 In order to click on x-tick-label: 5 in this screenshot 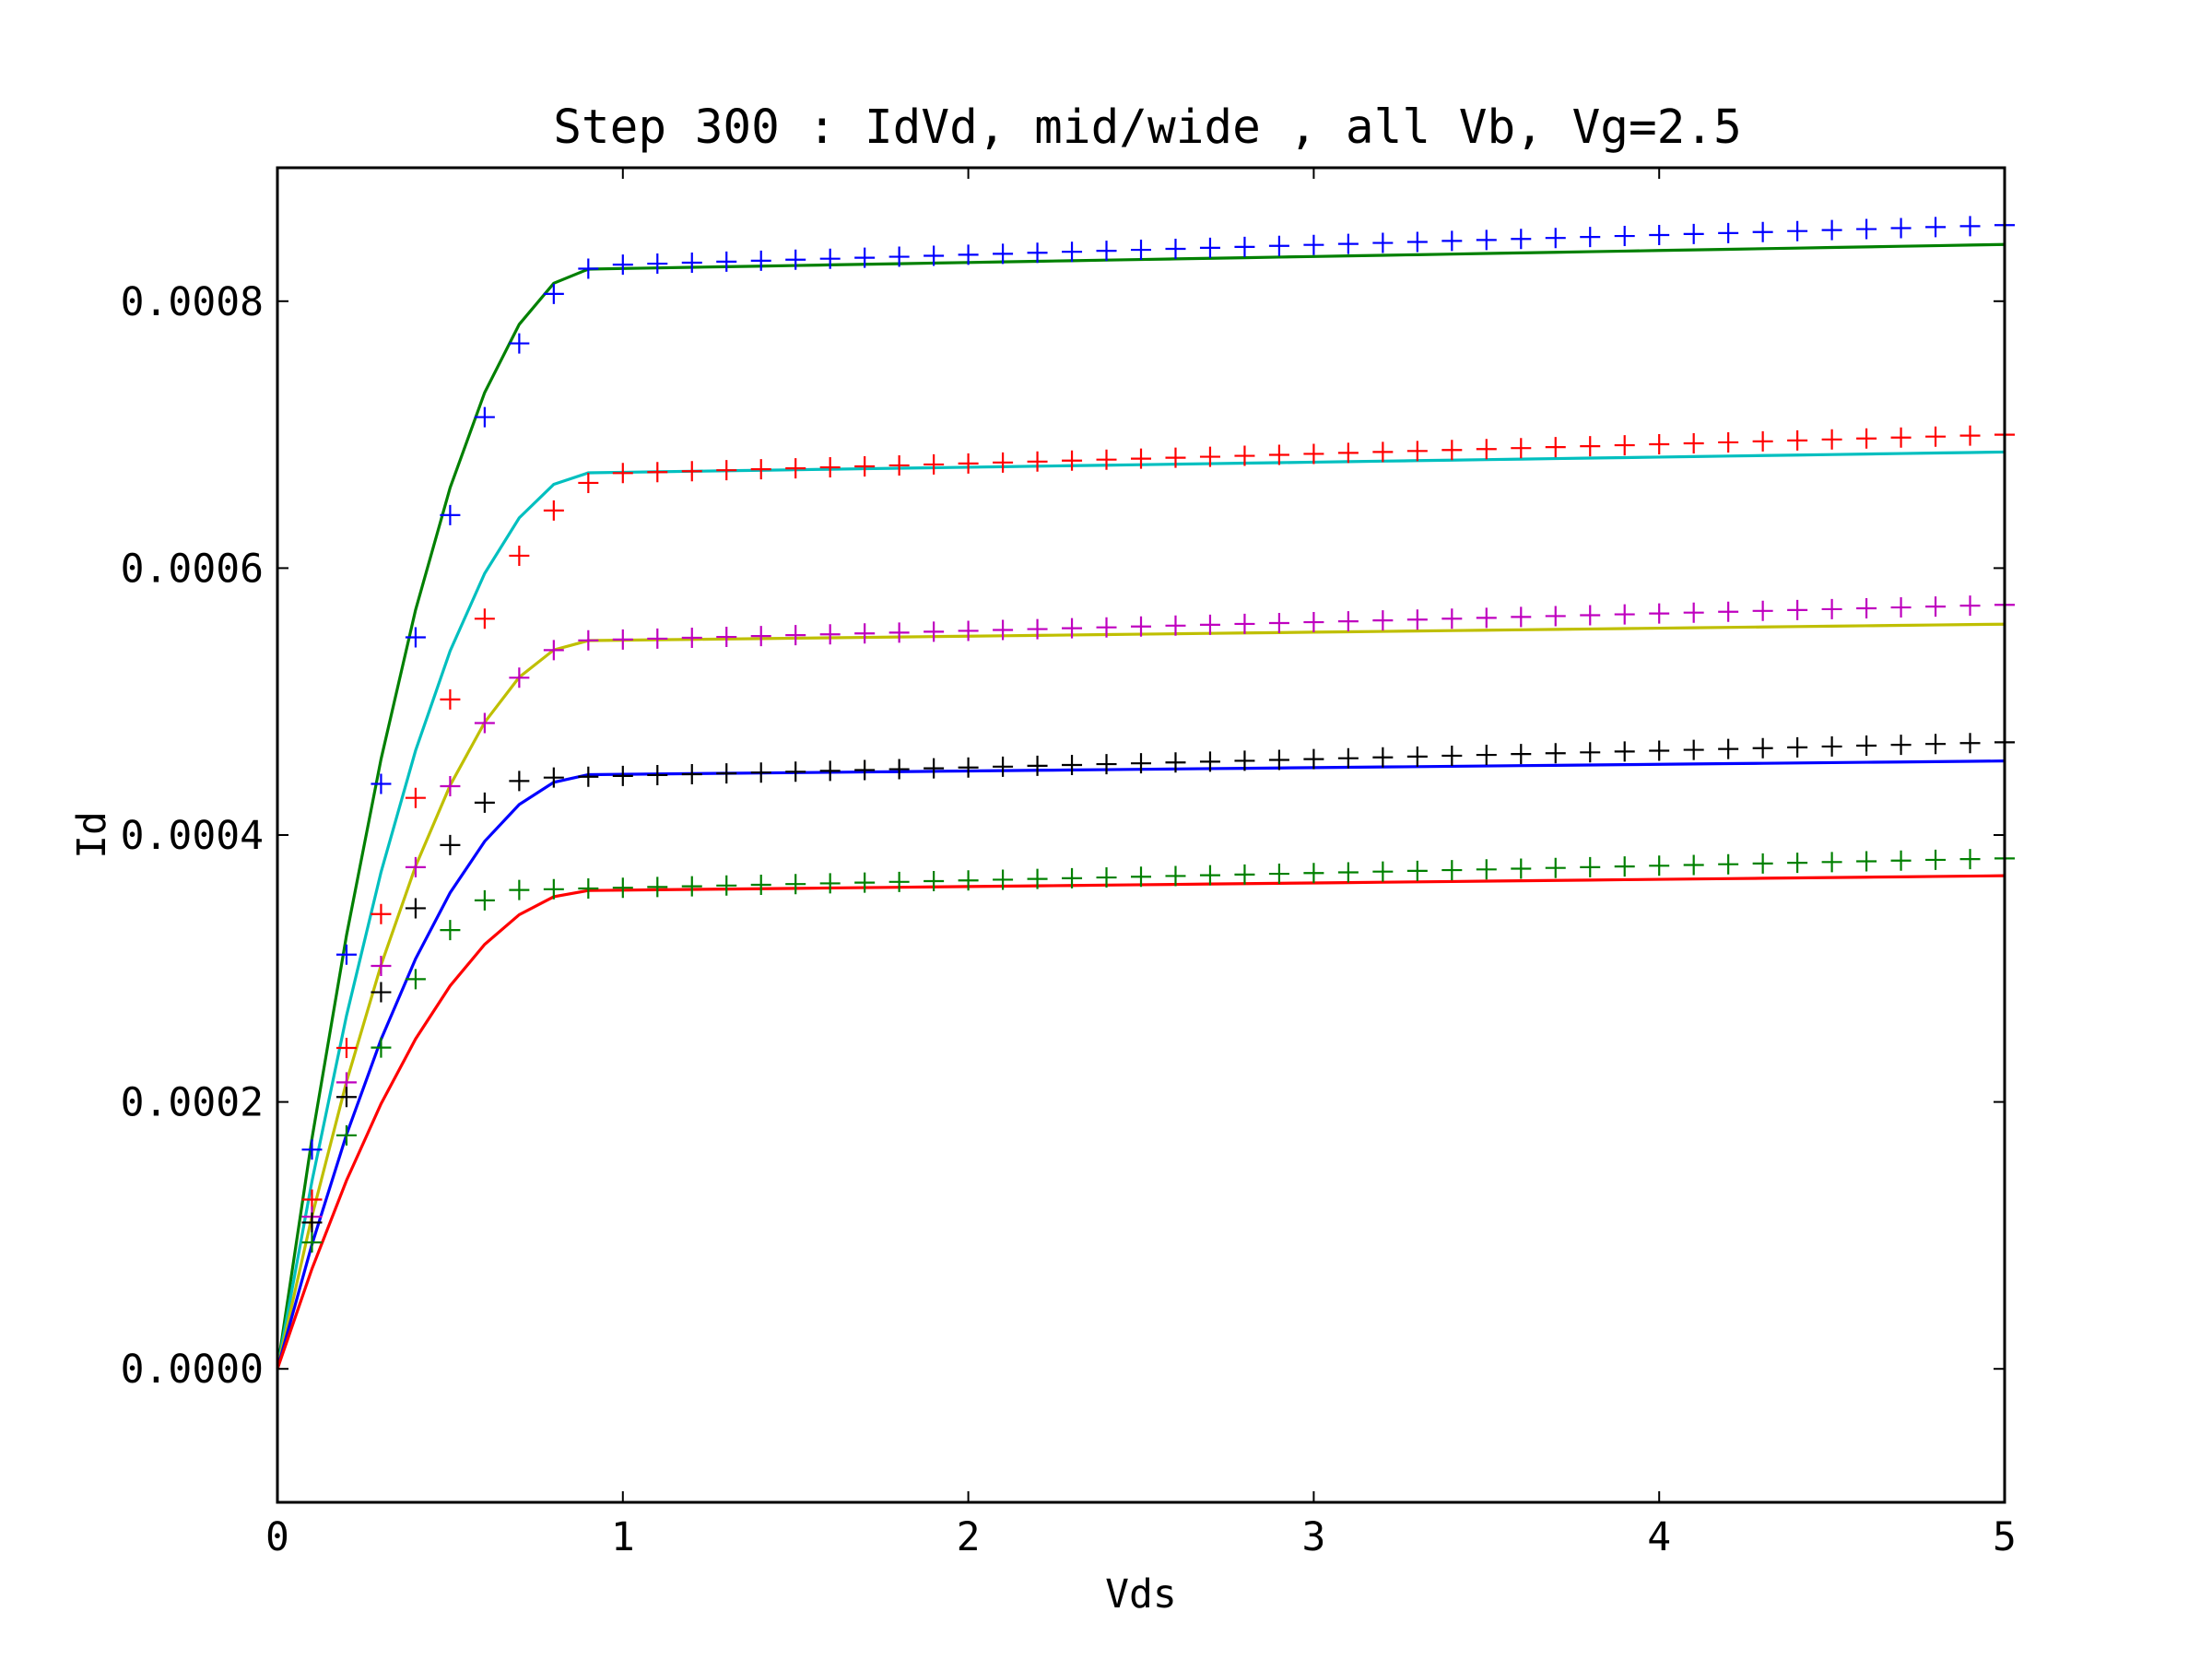, I will do `click(2005, 1537)`.